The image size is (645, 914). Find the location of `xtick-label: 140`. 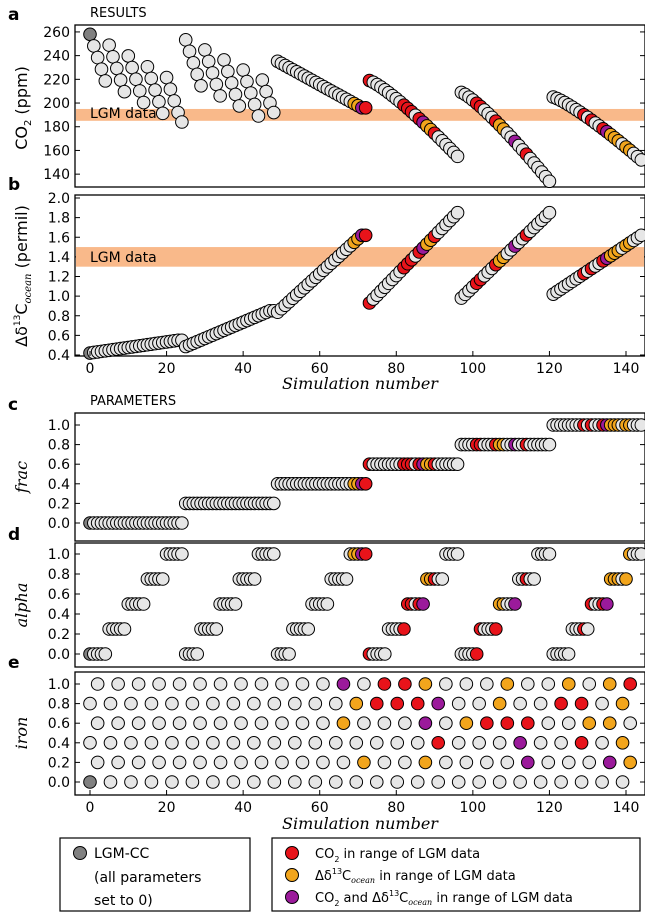

xtick-label: 140 is located at coordinates (626, 369).